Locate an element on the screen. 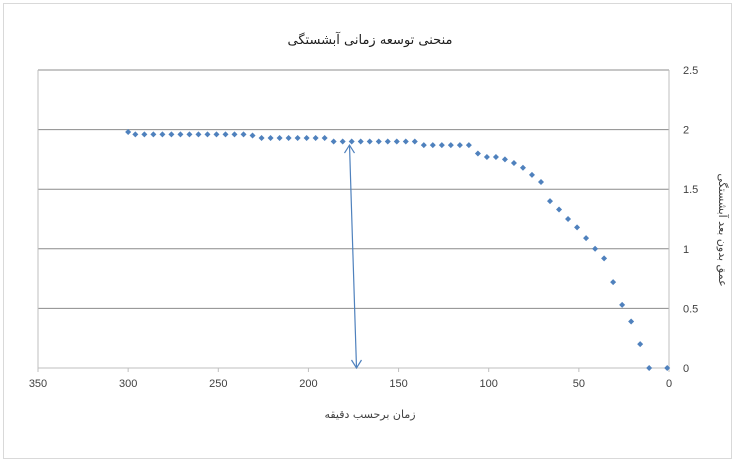 The height and width of the screenshot is (464, 737). y-tick-label: 1.5 is located at coordinates (690, 190).